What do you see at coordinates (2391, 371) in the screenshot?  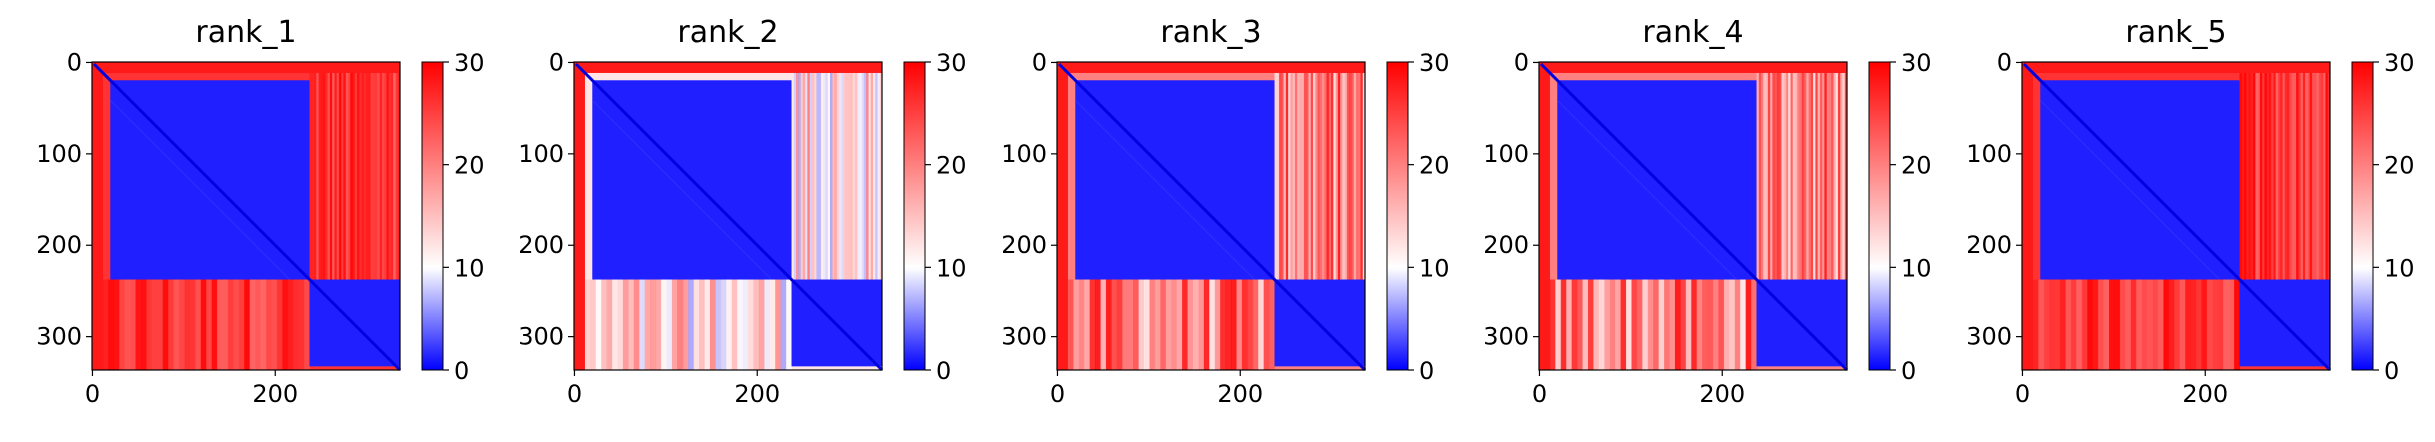 I see `colorbar-tick-label: 0` at bounding box center [2391, 371].